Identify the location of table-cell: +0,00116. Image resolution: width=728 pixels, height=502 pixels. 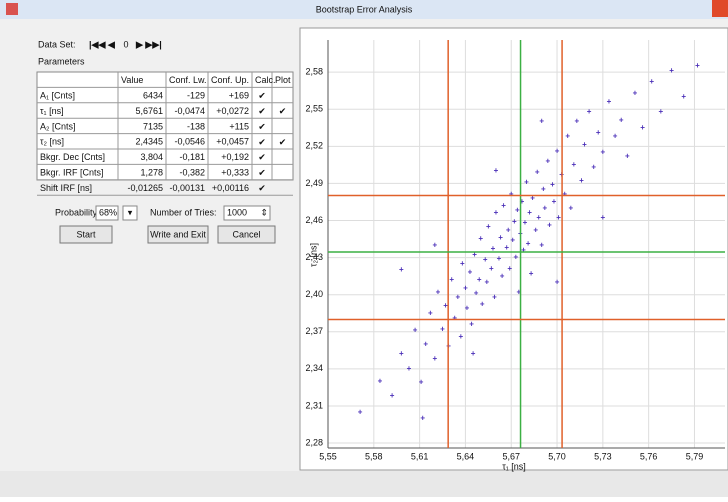
(230, 188).